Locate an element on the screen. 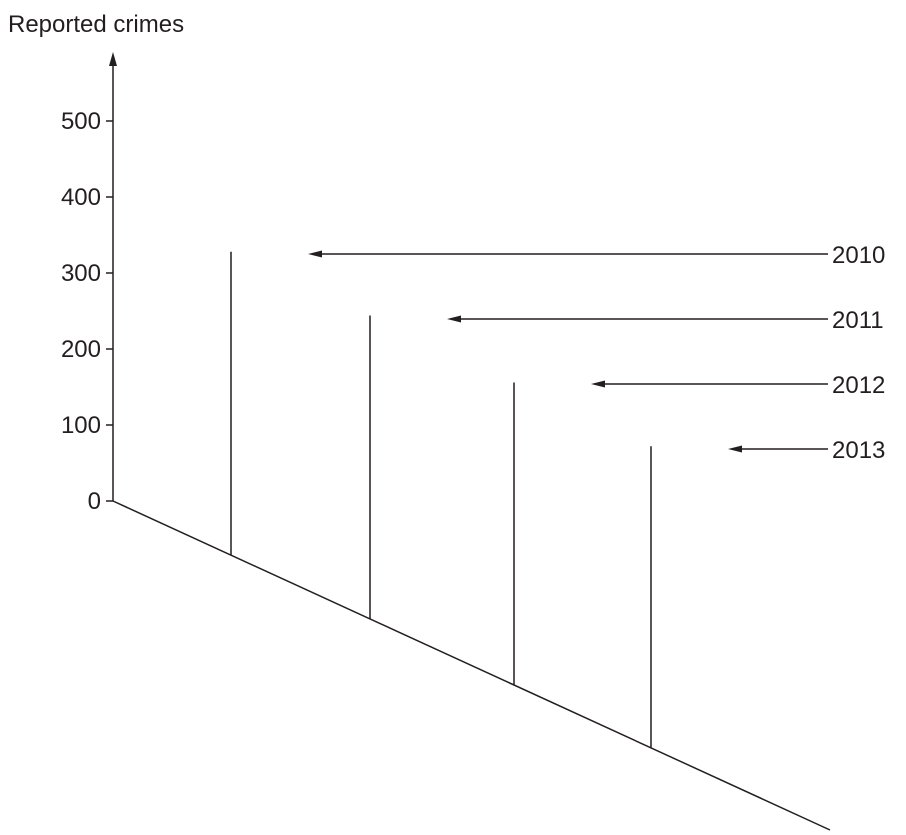 Image resolution: width=906 pixels, height=835 pixels. y-axis-title: Reported crimes is located at coordinates (96, 24).